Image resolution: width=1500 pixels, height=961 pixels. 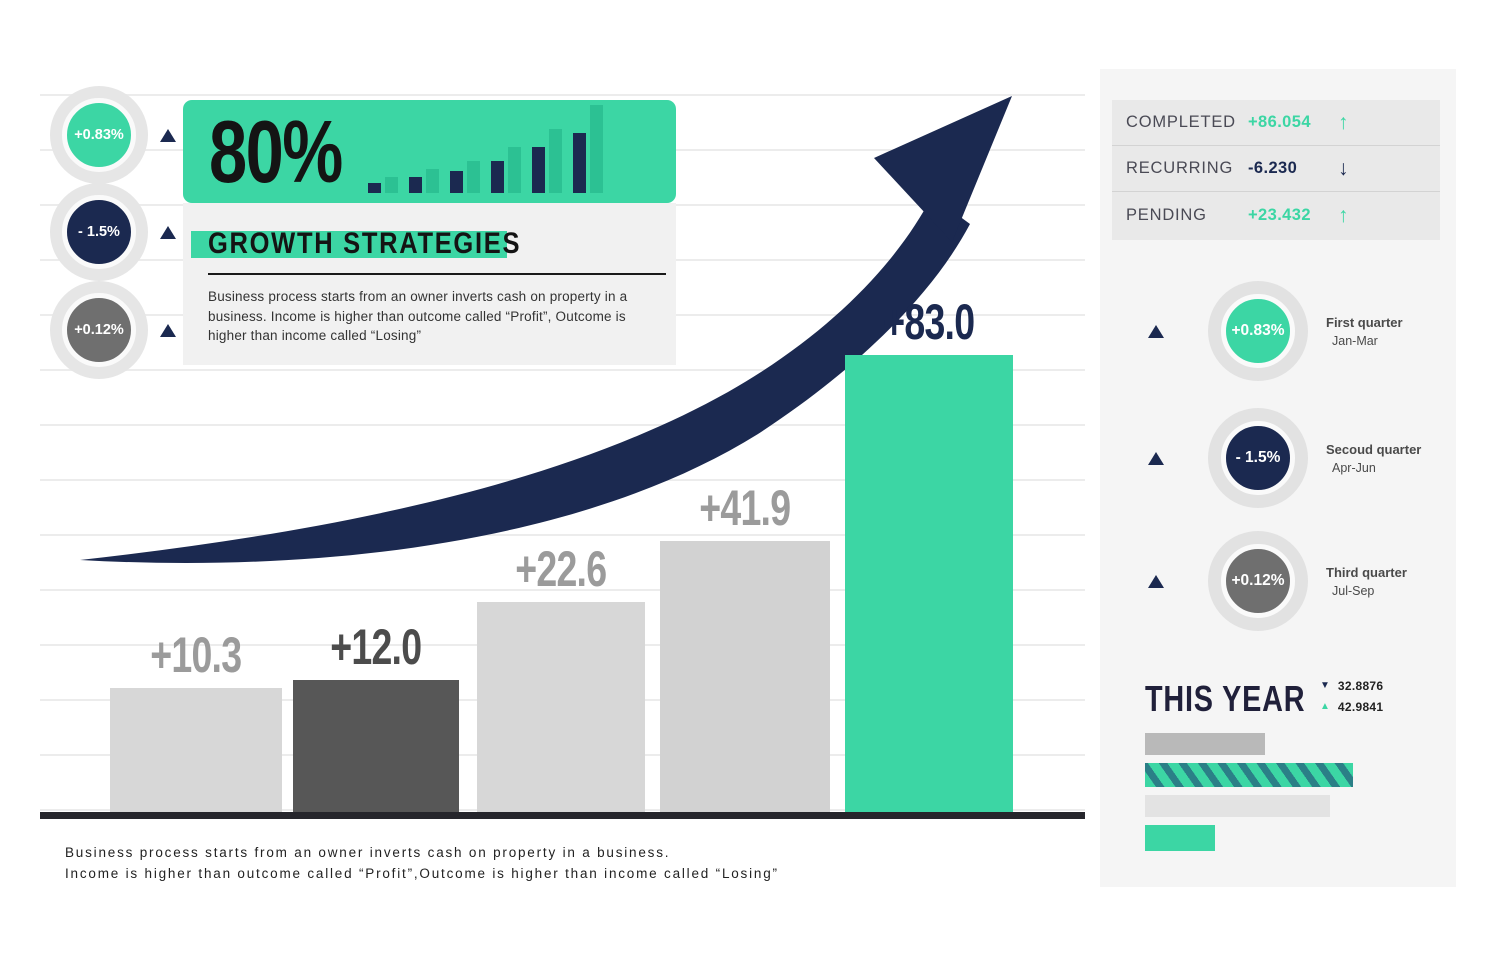 I want to click on bar-value-label: +83.0, so click(x=929, y=322).